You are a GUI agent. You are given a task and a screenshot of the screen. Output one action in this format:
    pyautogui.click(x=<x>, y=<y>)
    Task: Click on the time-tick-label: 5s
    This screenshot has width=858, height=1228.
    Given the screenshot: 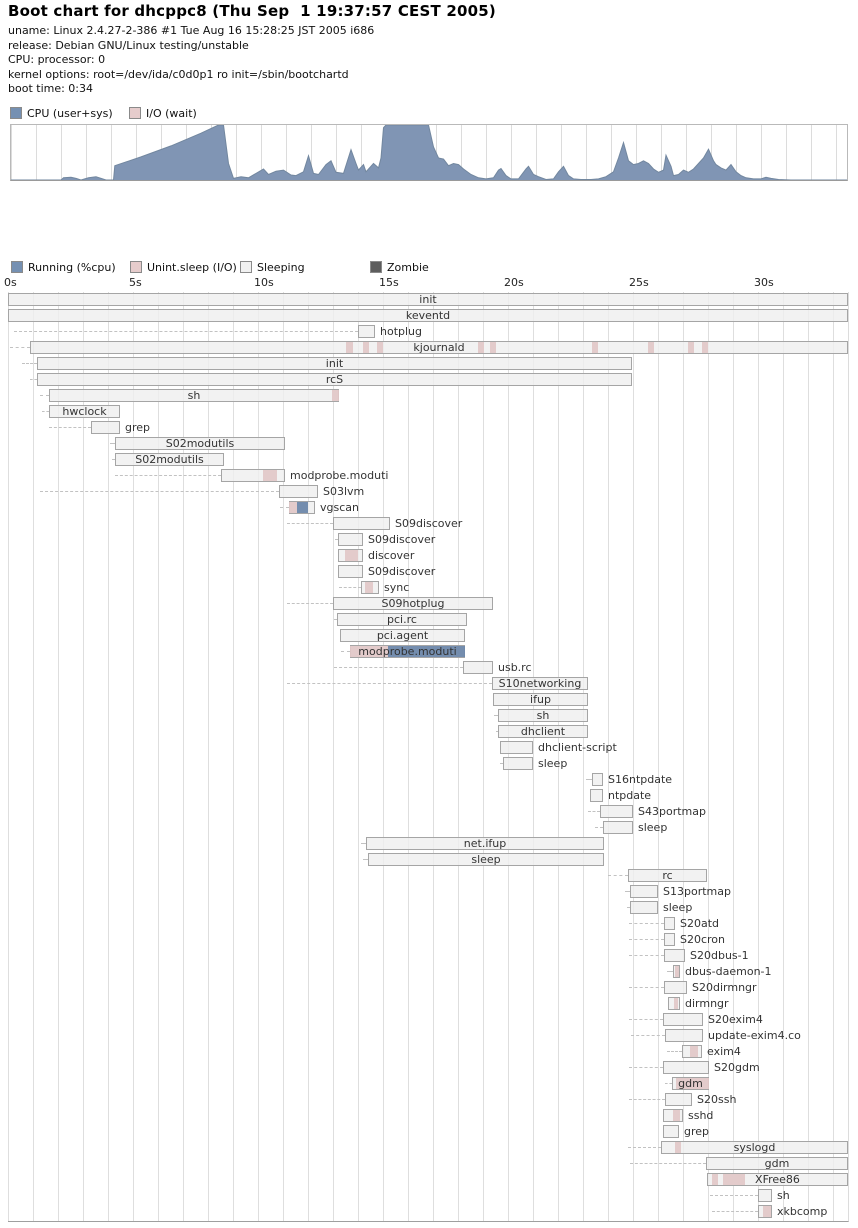 What is the action you would take?
    pyautogui.click(x=135, y=282)
    